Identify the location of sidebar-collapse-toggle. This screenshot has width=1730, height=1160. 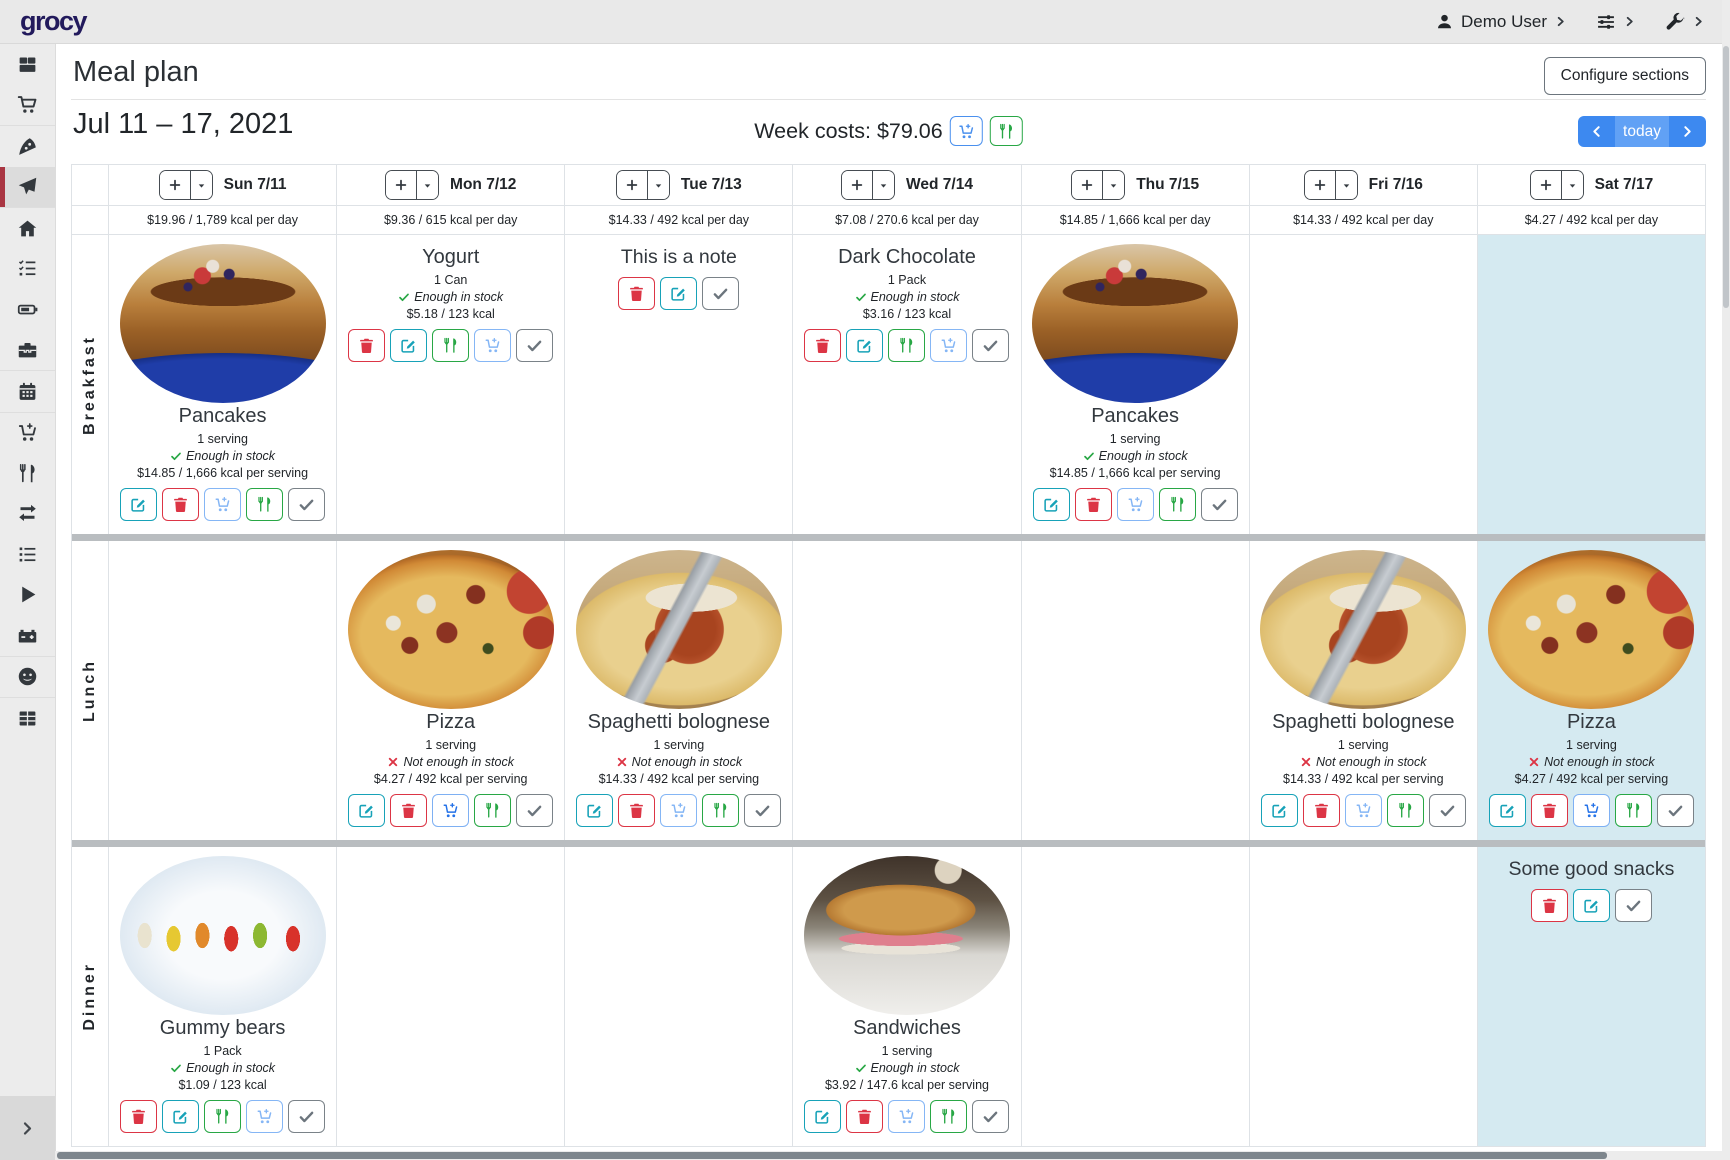
(27, 1128).